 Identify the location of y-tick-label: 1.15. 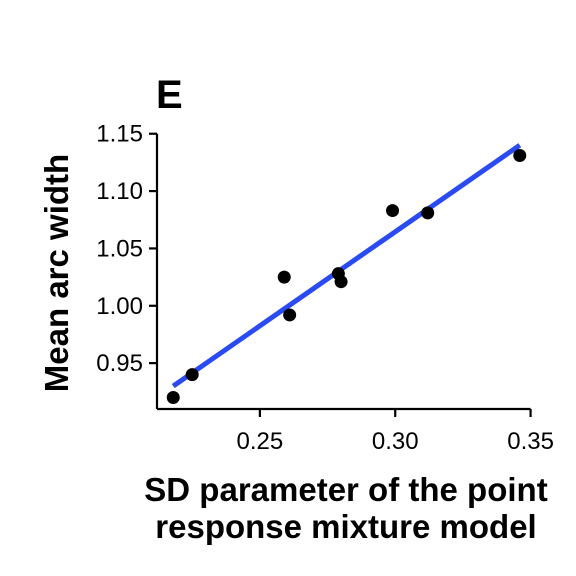
(119, 134).